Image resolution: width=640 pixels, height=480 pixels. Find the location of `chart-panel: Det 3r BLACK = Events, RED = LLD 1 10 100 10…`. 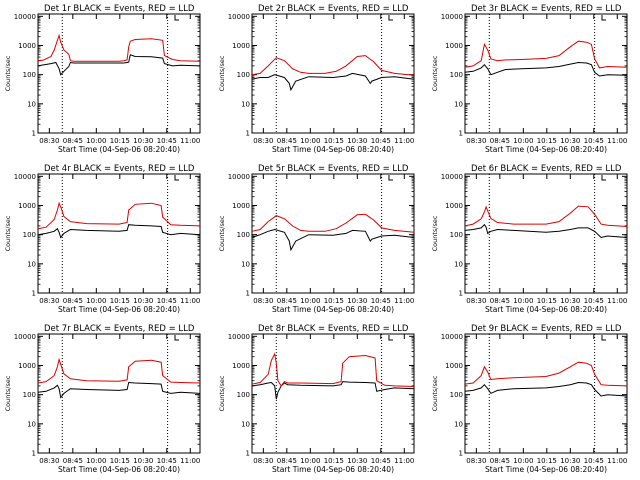

chart-panel: Det 3r BLACK = Events, RED = LLD 1 10 100 10… is located at coordinates (529, 79).